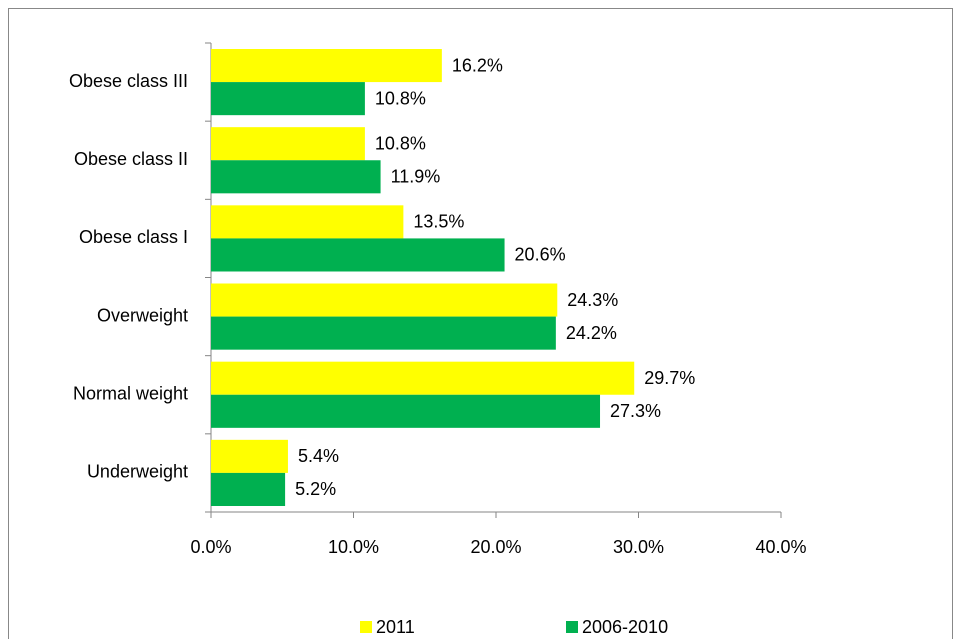  What do you see at coordinates (416, 177) in the screenshot?
I see `data-label: 11.9%` at bounding box center [416, 177].